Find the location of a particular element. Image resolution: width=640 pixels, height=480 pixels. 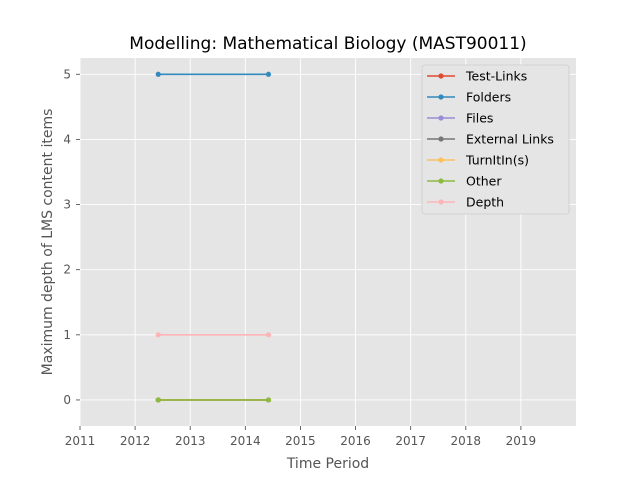

x-tick-label: 2019 is located at coordinates (521, 441).